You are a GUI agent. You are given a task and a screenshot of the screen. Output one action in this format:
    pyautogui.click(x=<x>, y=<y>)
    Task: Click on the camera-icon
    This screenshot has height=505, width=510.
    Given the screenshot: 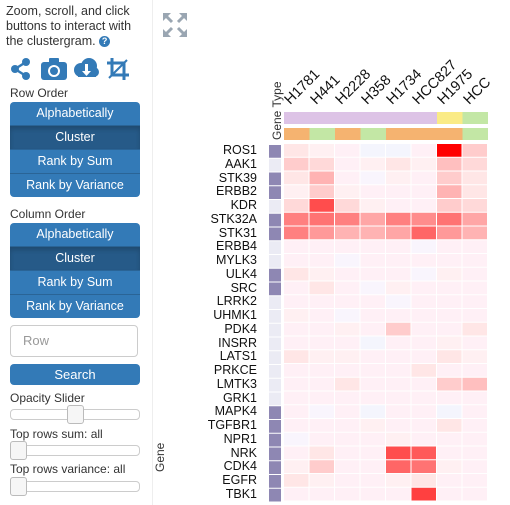 What is the action you would take?
    pyautogui.click(x=54, y=71)
    